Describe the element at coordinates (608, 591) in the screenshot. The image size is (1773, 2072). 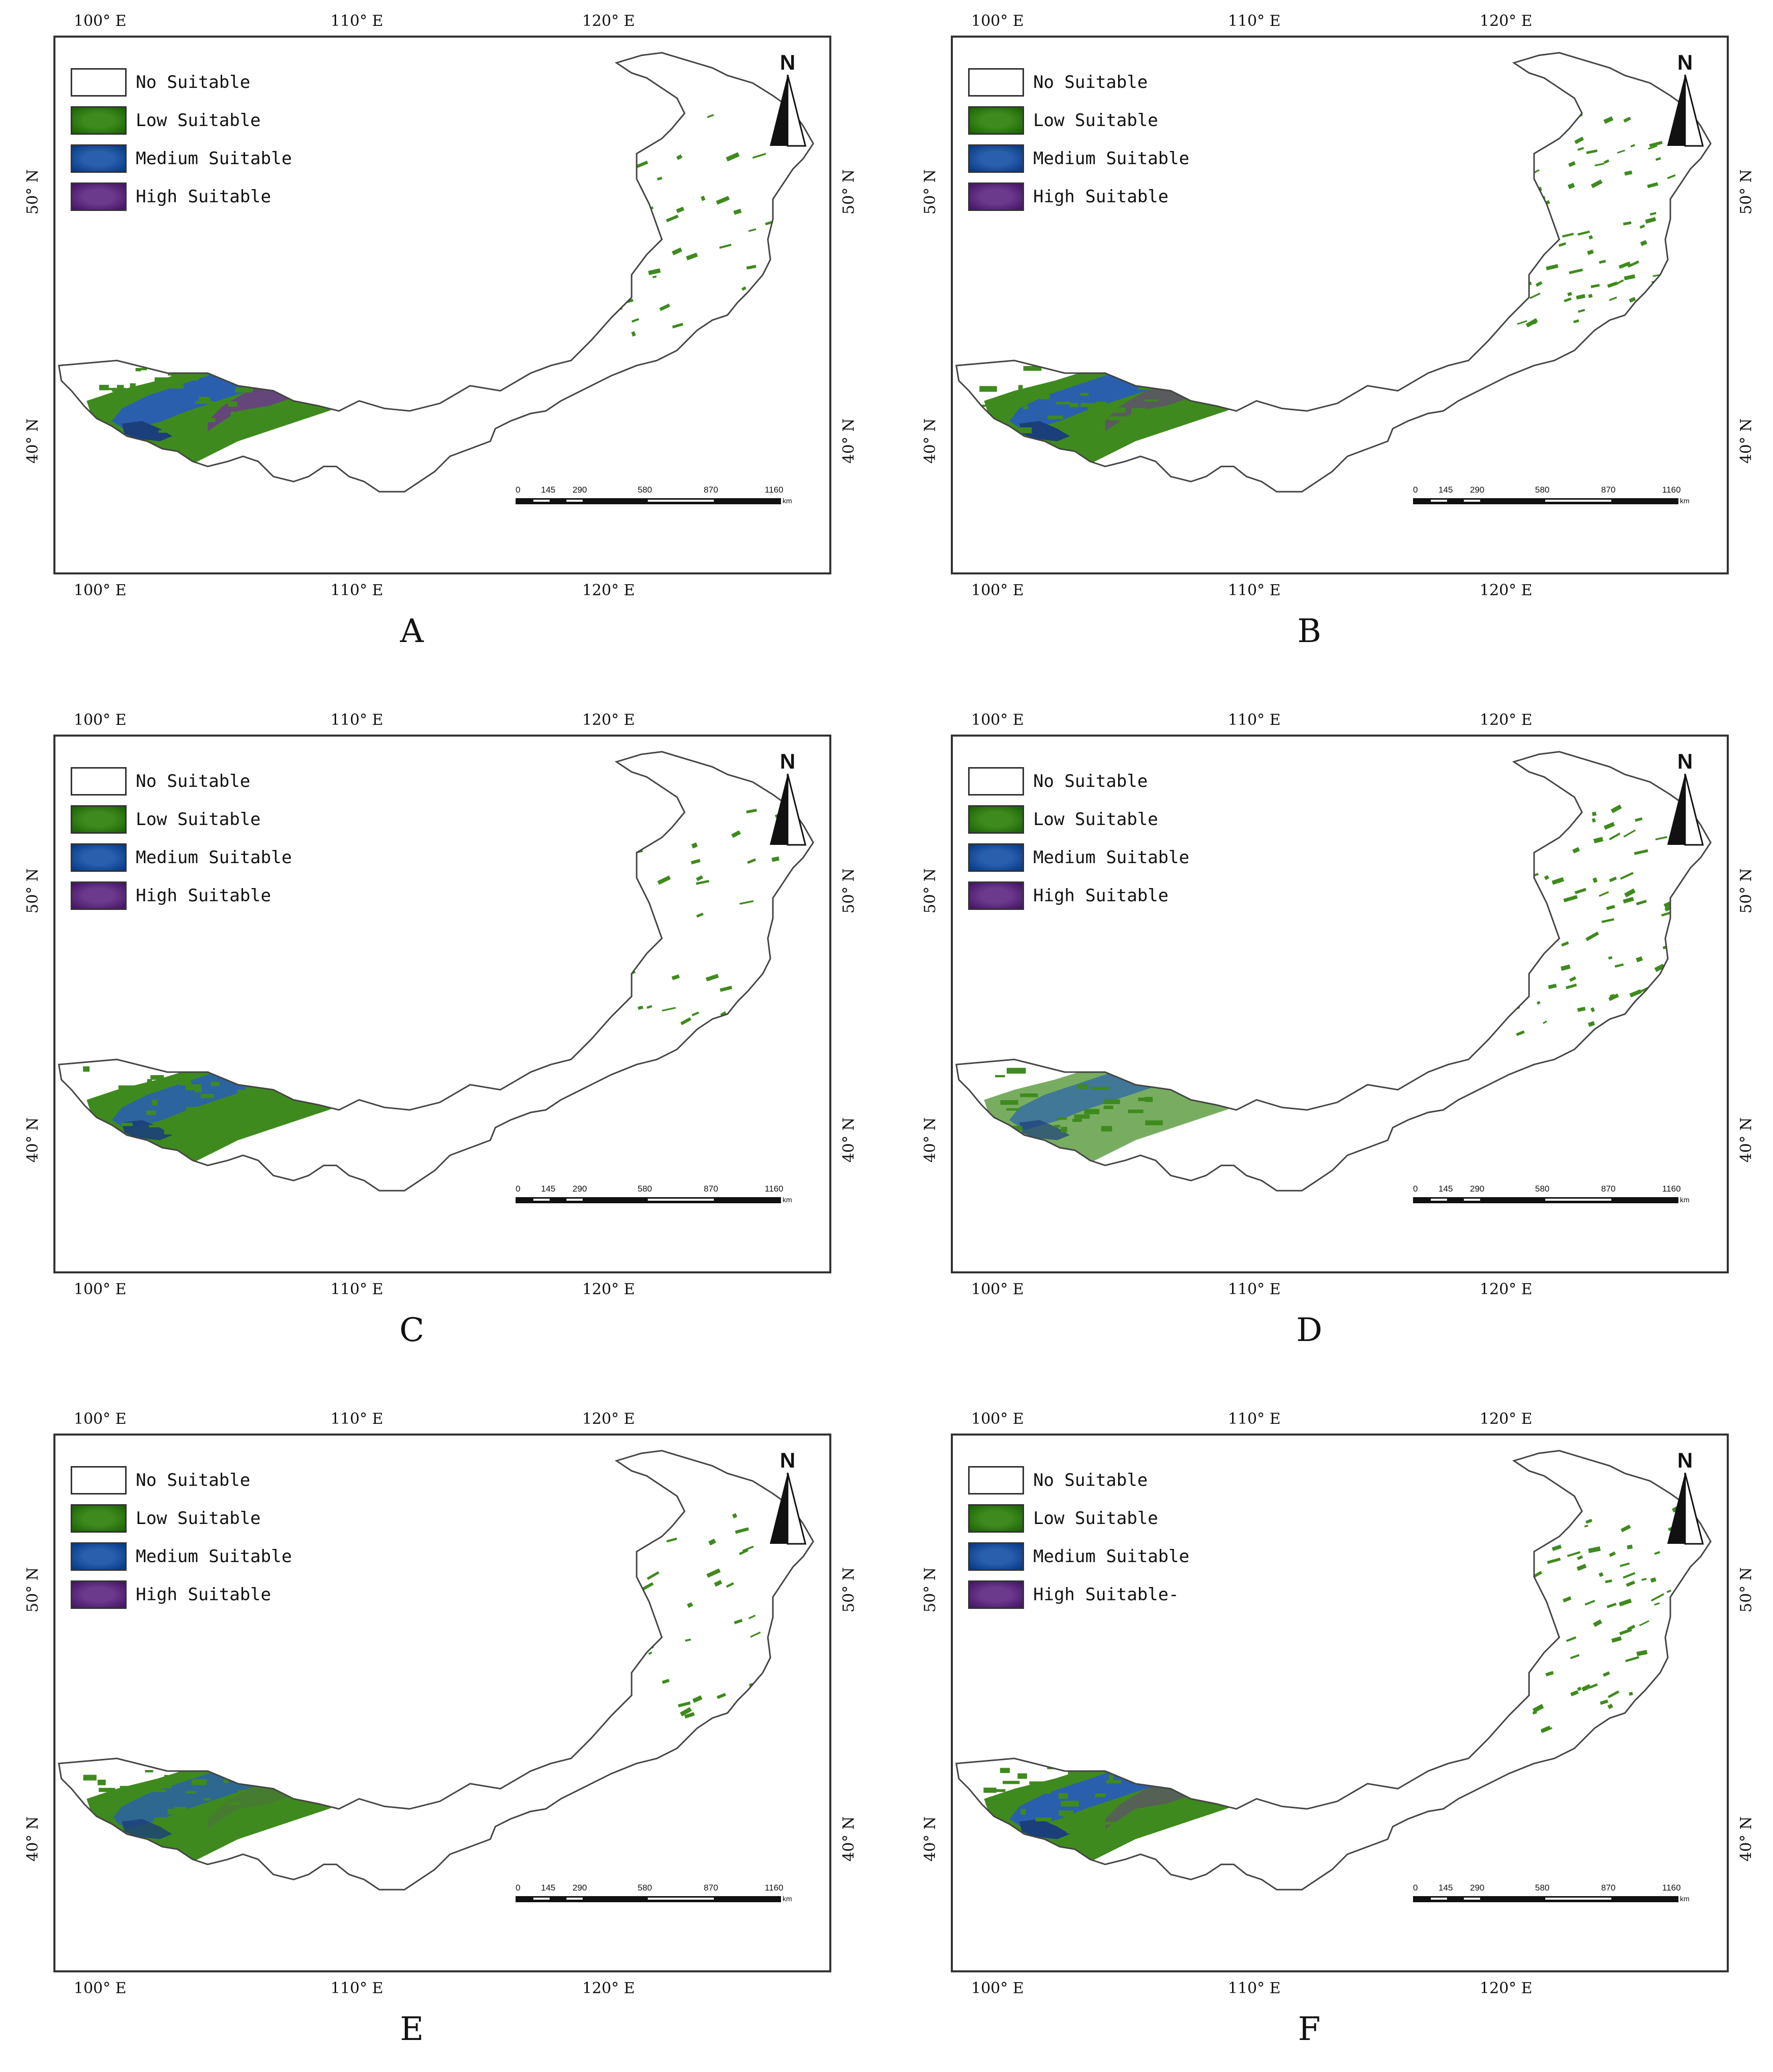
I see `longitude-tick-label: 120° E` at that location.